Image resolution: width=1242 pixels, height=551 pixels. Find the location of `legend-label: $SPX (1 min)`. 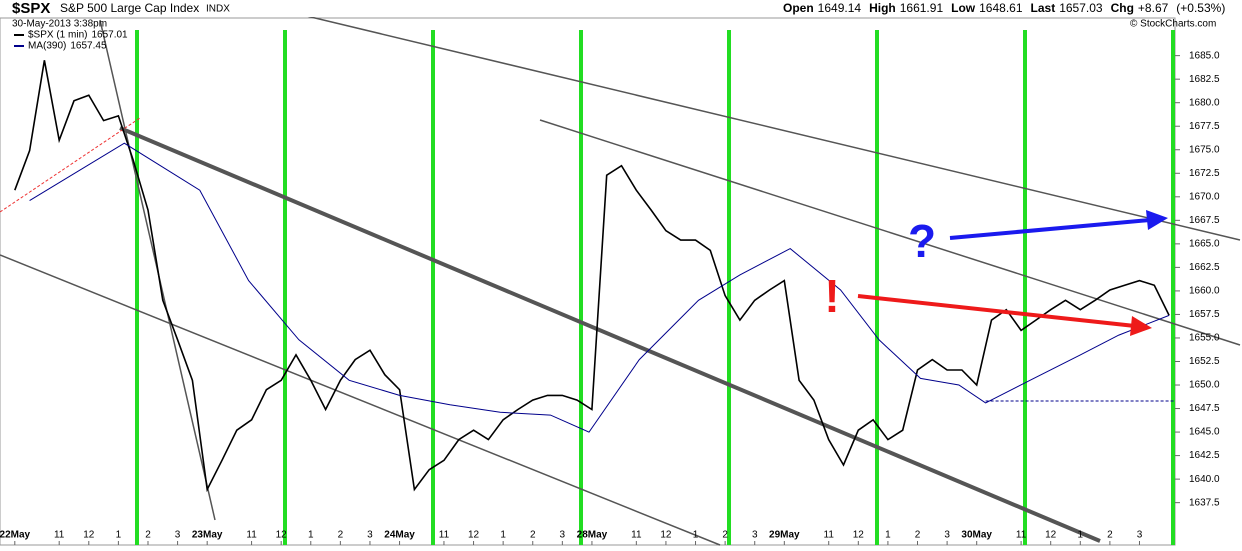

legend-label: $SPX (1 min) is located at coordinates (57, 35).